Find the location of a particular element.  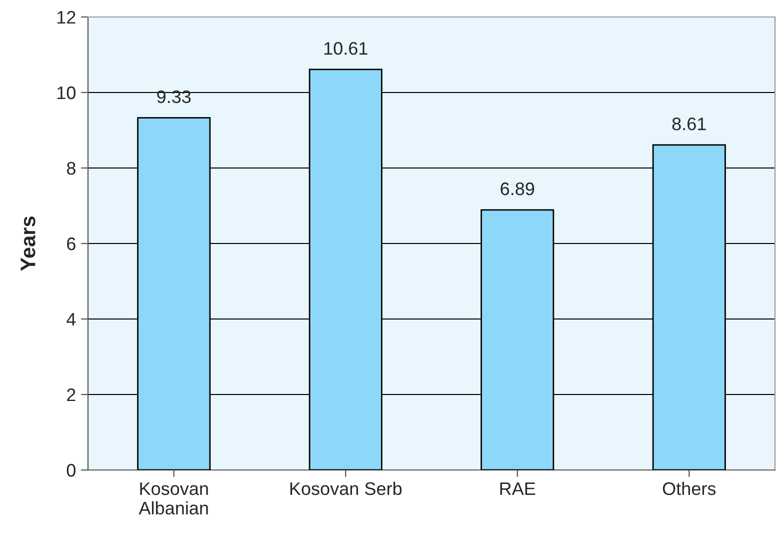

y-tick-label: 8 is located at coordinates (71, 168).